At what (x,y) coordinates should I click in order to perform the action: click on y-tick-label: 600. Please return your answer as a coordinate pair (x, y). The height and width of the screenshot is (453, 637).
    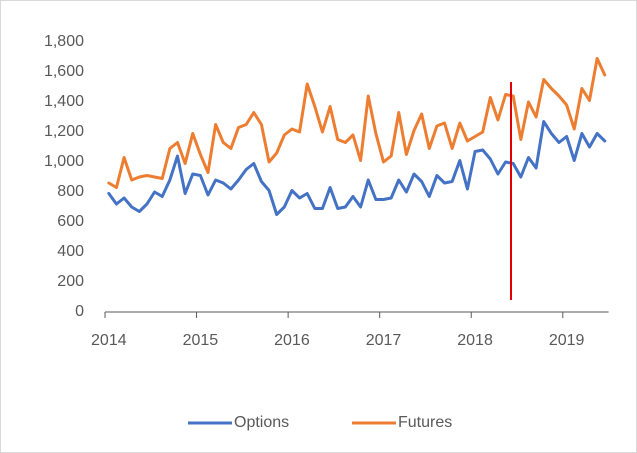
    Looking at the image, I should click on (70, 221).